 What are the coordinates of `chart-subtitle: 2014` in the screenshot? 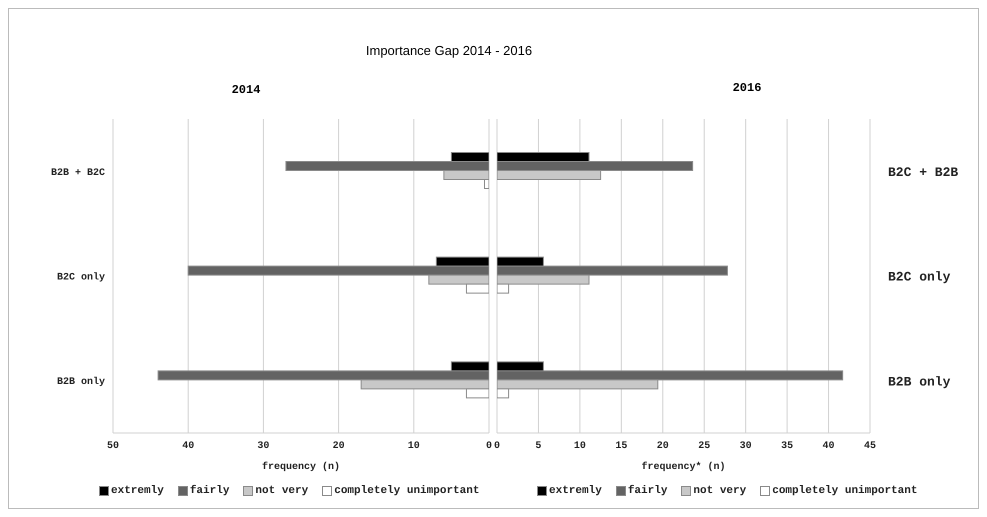 It's located at (246, 90).